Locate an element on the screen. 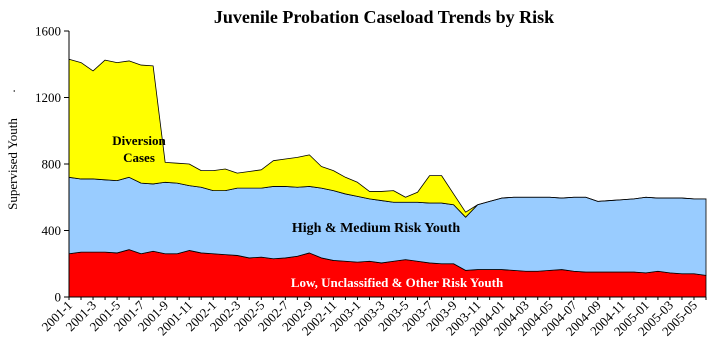 The height and width of the screenshot is (356, 717). annotation-diversion-line2: Cases is located at coordinates (139, 157).